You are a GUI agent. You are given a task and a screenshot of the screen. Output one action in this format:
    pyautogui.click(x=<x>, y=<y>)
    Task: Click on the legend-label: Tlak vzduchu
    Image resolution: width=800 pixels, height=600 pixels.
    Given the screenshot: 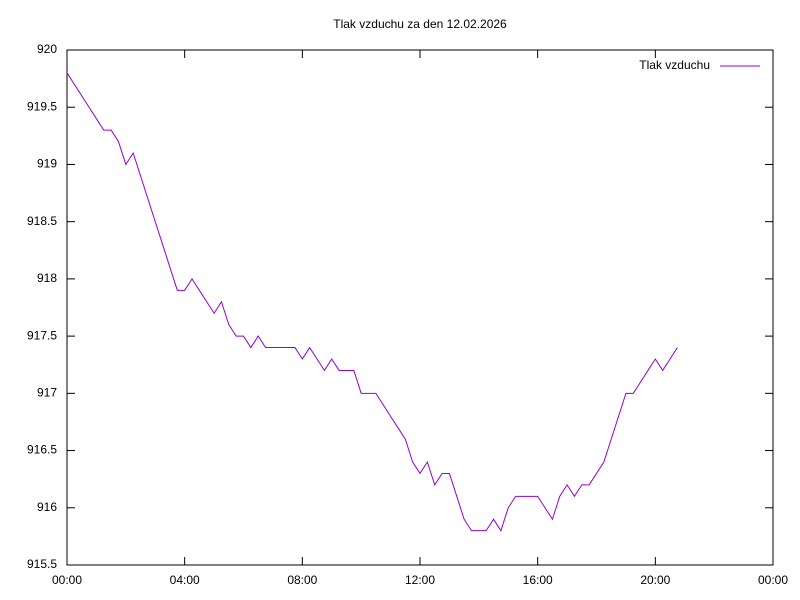 What is the action you would take?
    pyautogui.click(x=674, y=65)
    